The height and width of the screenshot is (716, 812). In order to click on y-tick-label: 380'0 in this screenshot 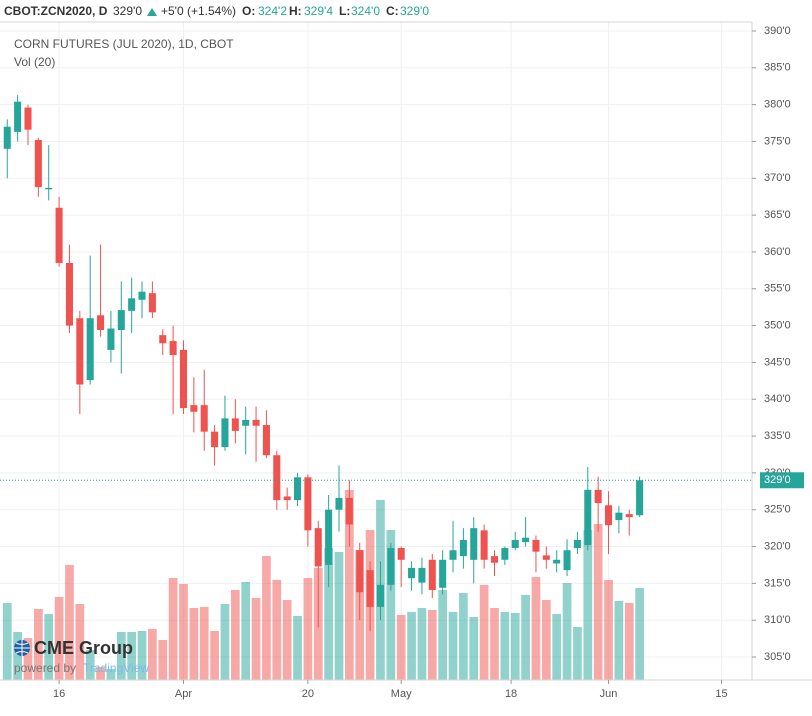, I will do `click(777, 105)`.